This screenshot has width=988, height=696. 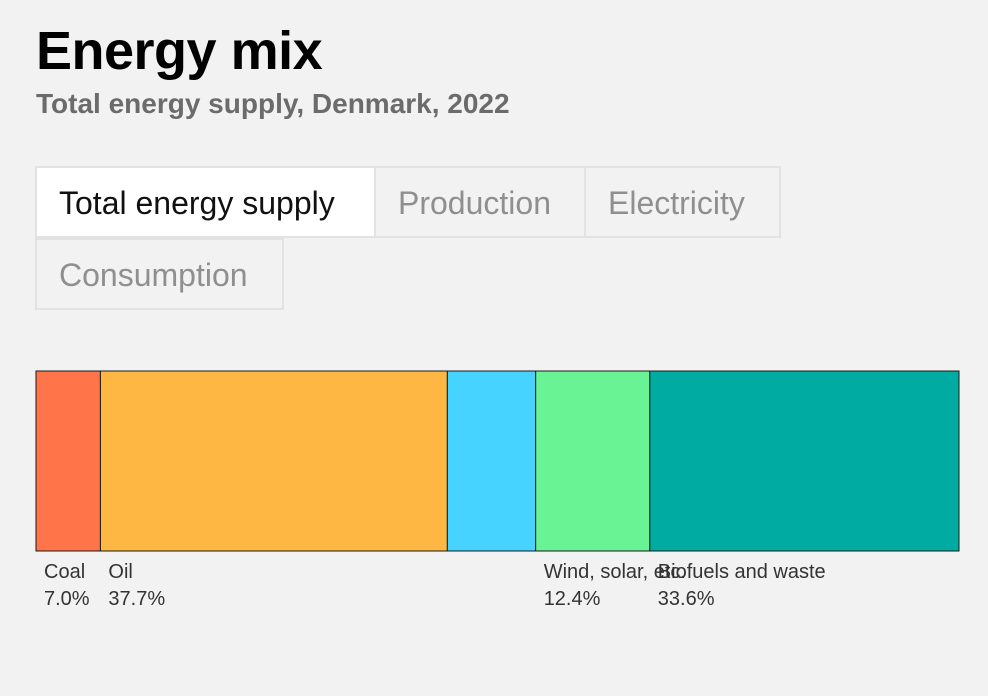 What do you see at coordinates (67, 599) in the screenshot?
I see `segment-value-coal: 7.0%` at bounding box center [67, 599].